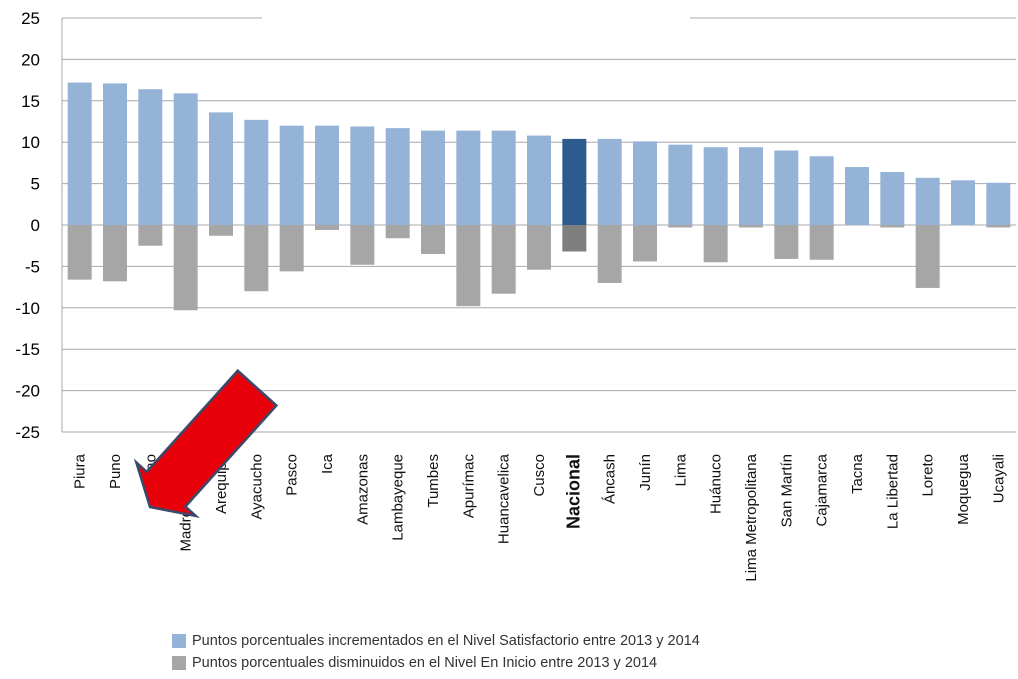  I want to click on x-tick-label: Lambayeque, so click(398, 497).